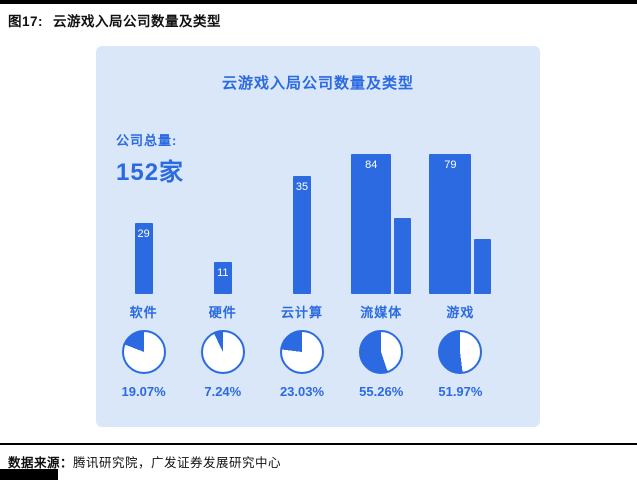 This screenshot has height=480, width=637. Describe the element at coordinates (371, 165) in the screenshot. I see `bar-value-label: 84` at that location.